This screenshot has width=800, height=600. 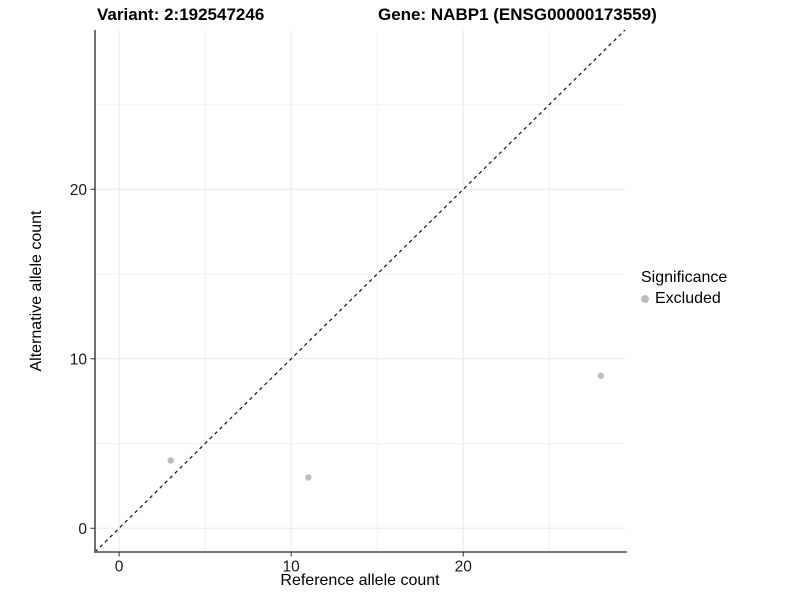 What do you see at coordinates (645, 299) in the screenshot?
I see `legend-point-swatch` at bounding box center [645, 299].